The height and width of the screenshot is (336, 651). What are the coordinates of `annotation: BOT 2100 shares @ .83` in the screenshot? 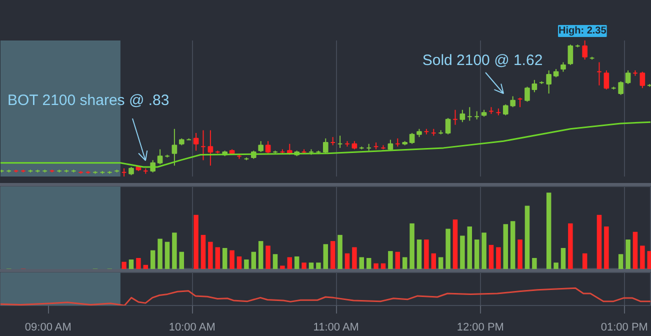 It's located at (89, 100).